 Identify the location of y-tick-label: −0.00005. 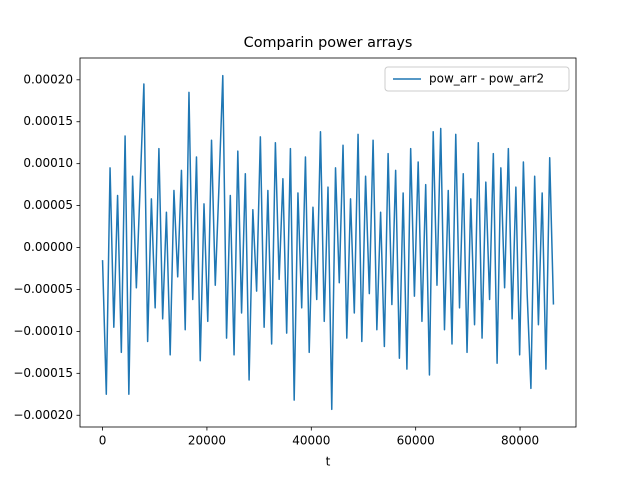
(43, 289).